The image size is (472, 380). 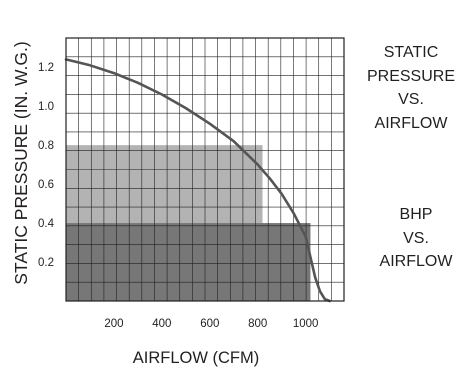 I want to click on x-tick-label: 1000, so click(x=306, y=324).